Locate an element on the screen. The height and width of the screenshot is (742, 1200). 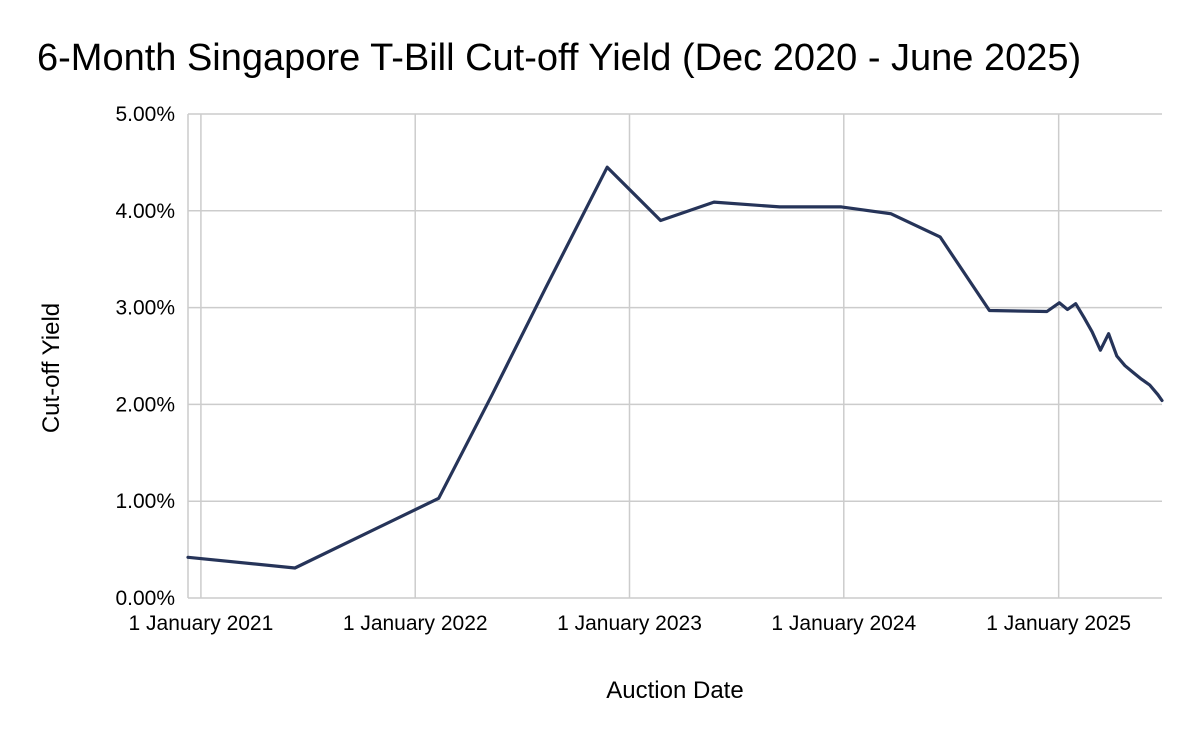
y-tick-label: 5.00% is located at coordinates (145, 114).